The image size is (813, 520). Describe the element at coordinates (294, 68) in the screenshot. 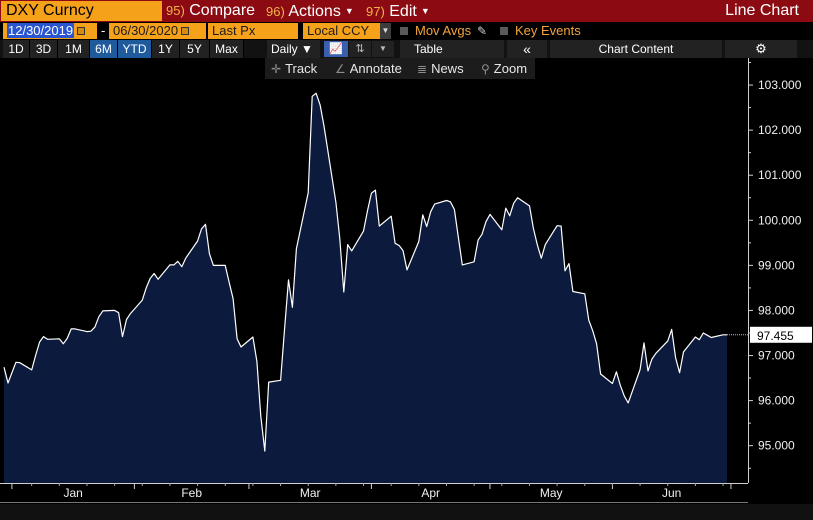

I see `track-button: ✛ Track` at that location.